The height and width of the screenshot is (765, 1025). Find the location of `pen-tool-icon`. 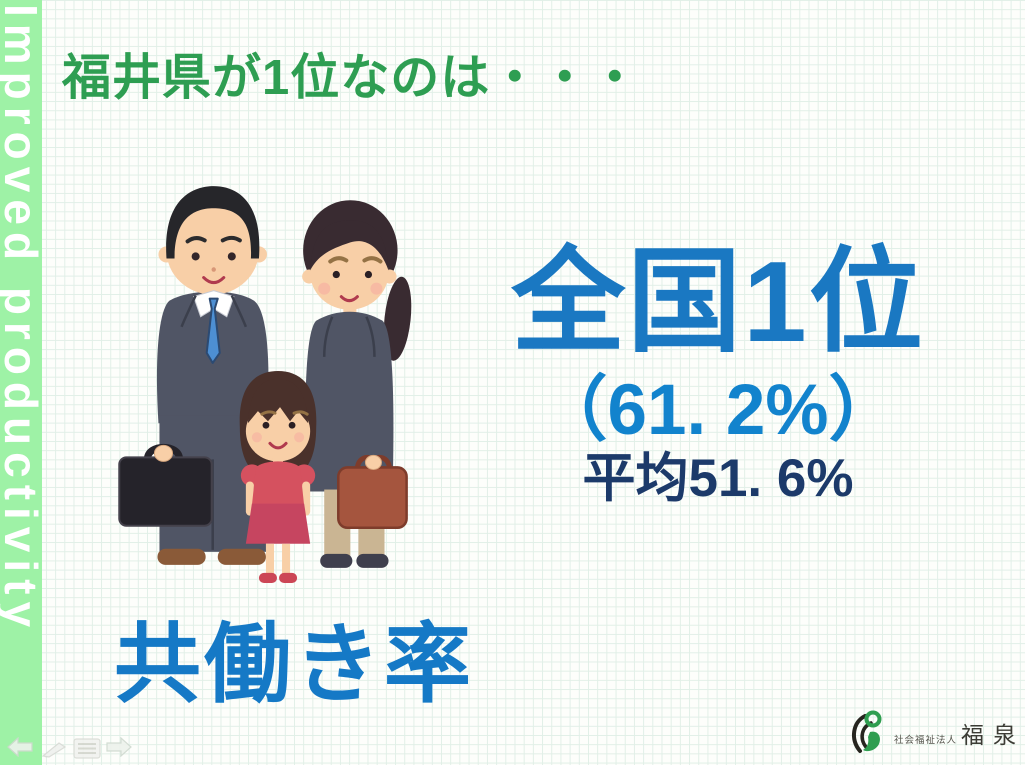

pen-tool-icon is located at coordinates (54, 749).